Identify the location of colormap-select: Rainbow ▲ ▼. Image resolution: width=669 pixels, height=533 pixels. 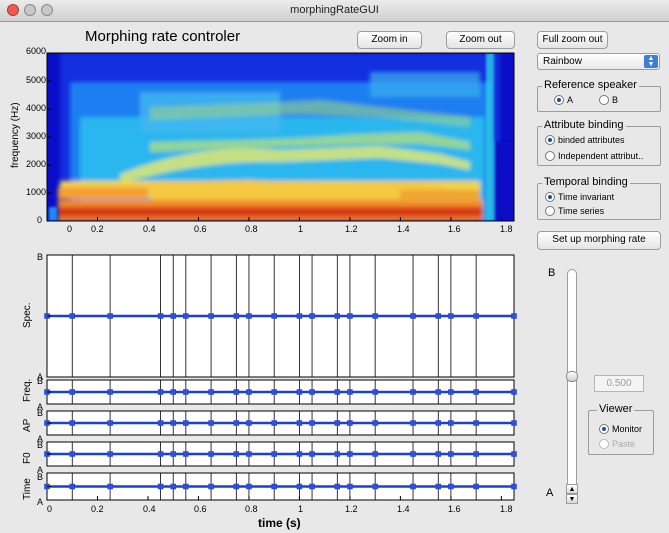
(598, 61).